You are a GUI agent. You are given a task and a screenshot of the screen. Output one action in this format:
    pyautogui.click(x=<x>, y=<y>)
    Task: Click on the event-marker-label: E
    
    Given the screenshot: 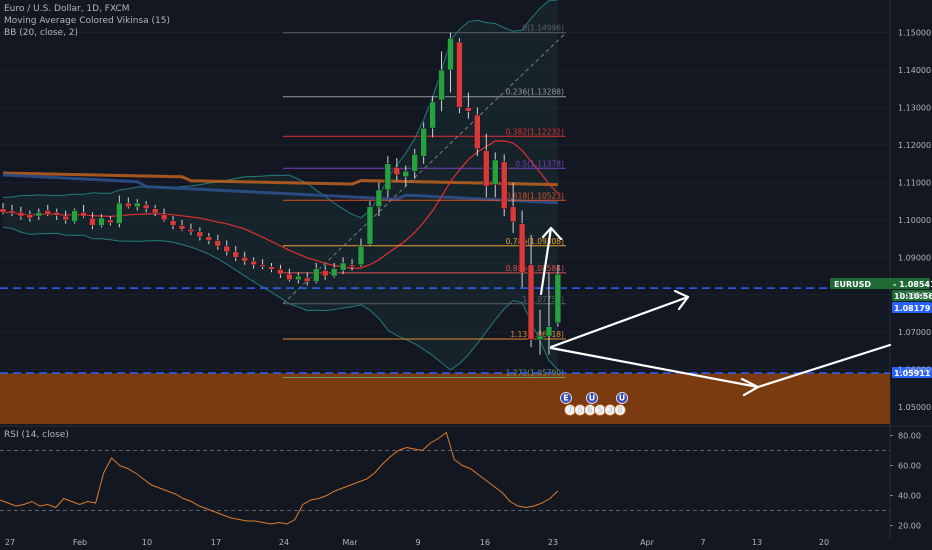 What is the action you would take?
    pyautogui.click(x=565, y=398)
    